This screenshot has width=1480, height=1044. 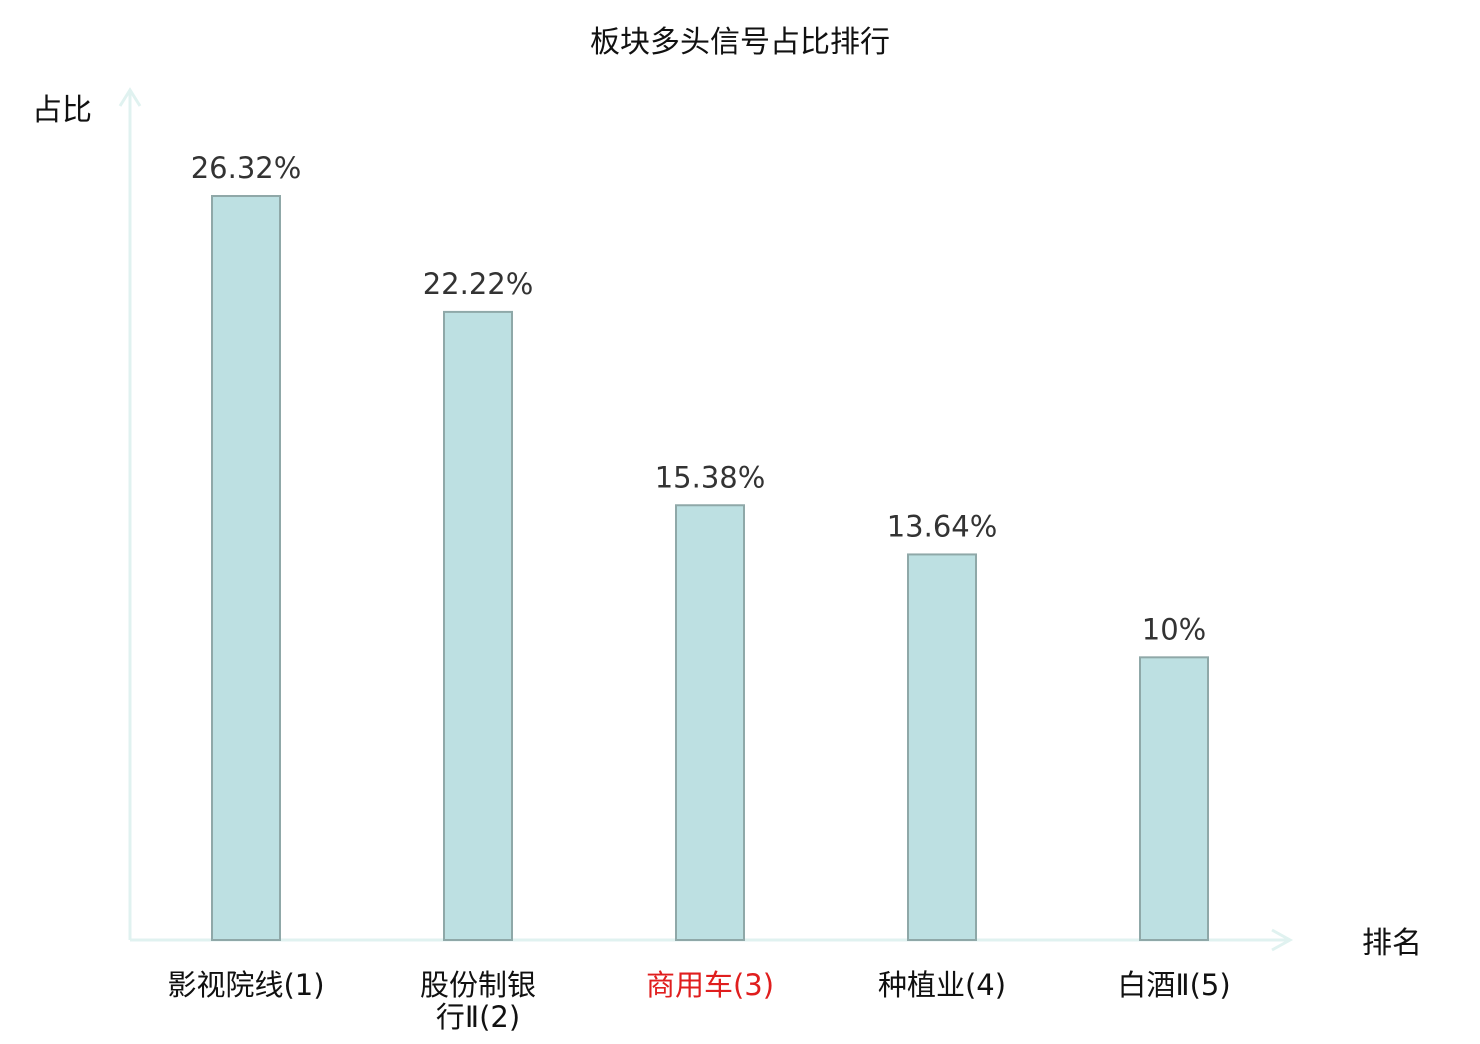 What do you see at coordinates (246, 168) in the screenshot?
I see `value-label-1: 26.32%` at bounding box center [246, 168].